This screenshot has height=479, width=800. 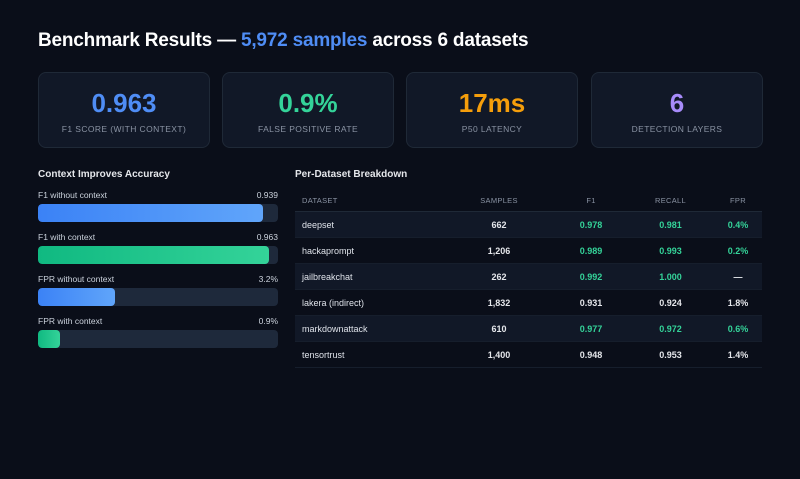 What do you see at coordinates (670, 224) in the screenshot?
I see `cell-recall: 0.981` at bounding box center [670, 224].